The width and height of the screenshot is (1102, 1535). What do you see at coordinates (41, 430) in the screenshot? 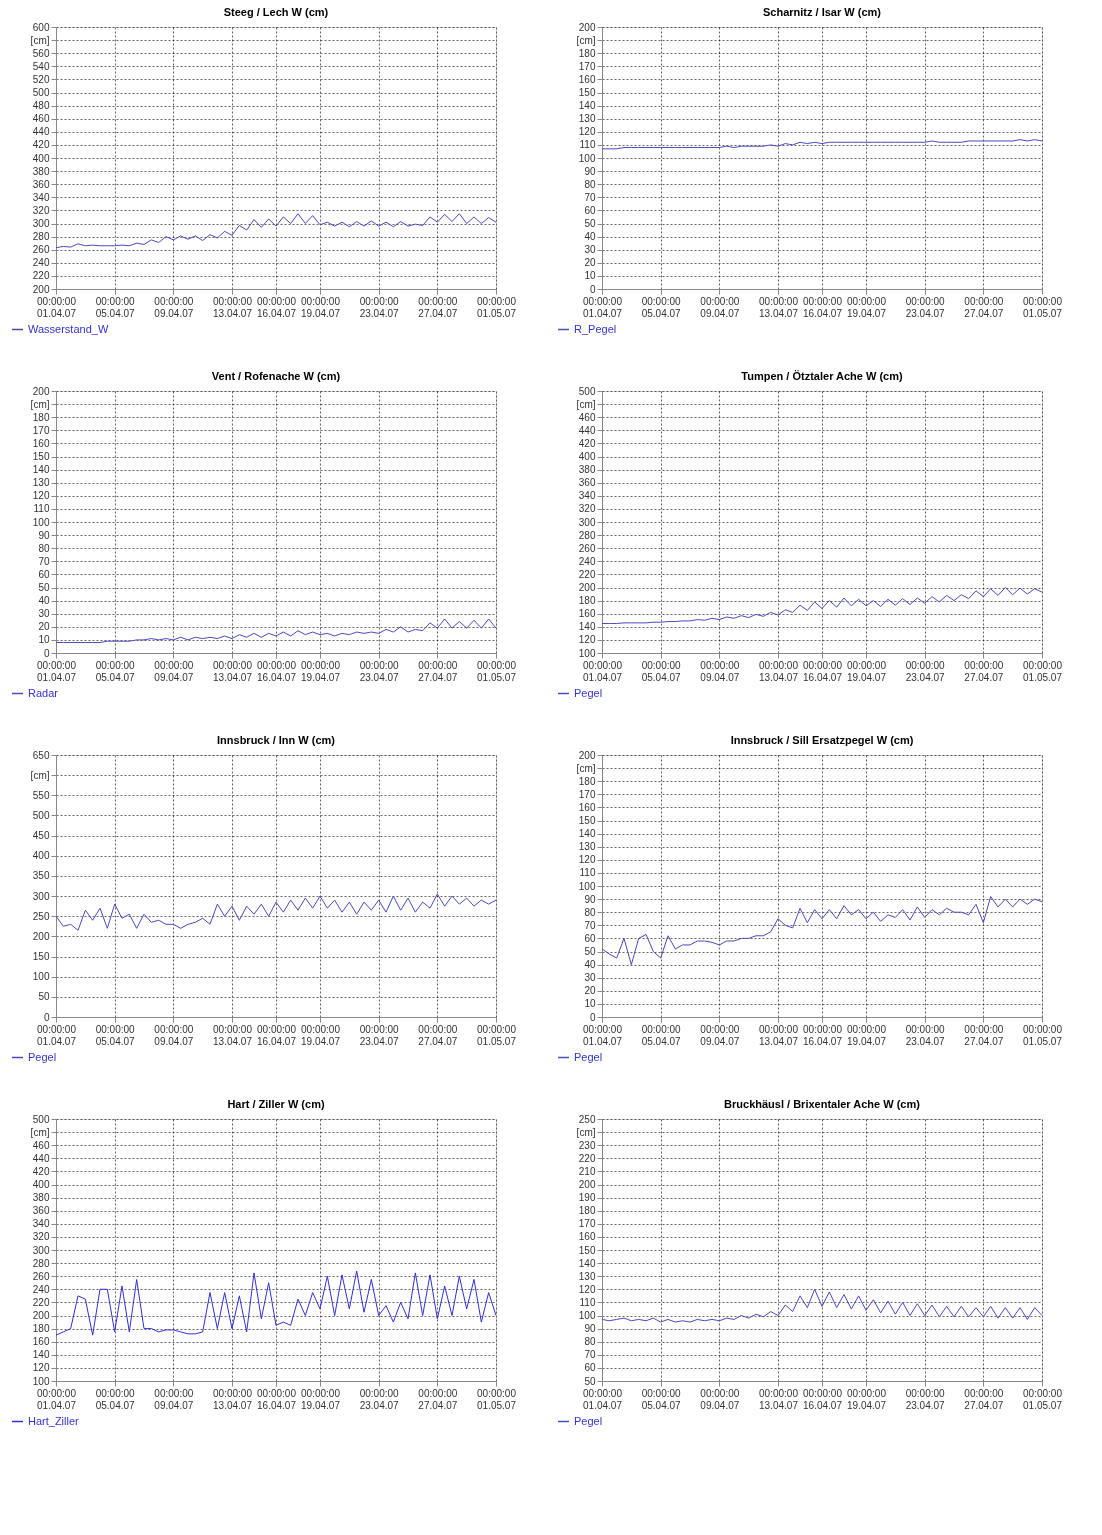
I see `y-tick-label: 170` at bounding box center [41, 430].